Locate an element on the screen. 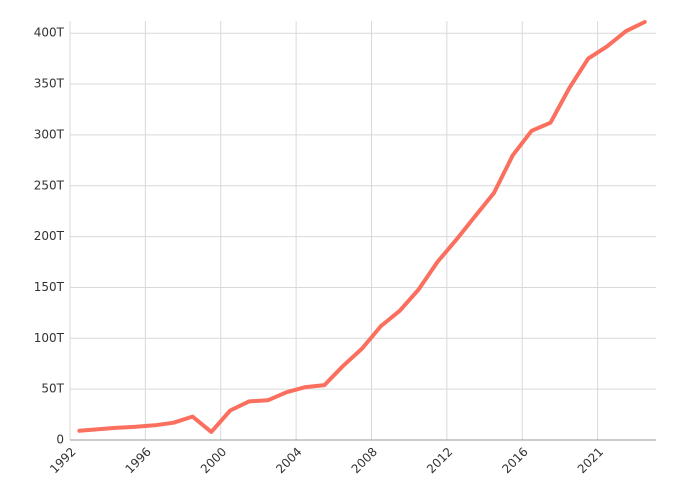 The image size is (676, 500). y-tick-label: 100T is located at coordinates (49, 338).